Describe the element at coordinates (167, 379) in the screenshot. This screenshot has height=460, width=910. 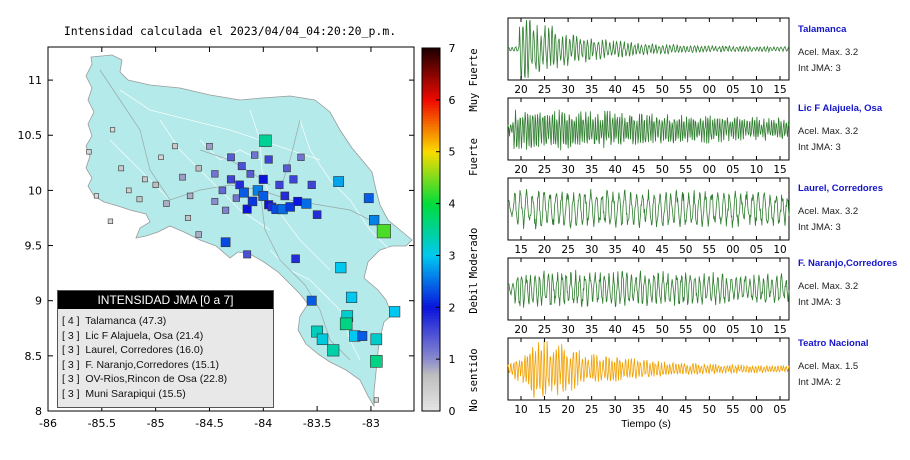
I see `legend-item: [ 3 ] OV-Rios,Rincon de Osa (22.8)` at that location.